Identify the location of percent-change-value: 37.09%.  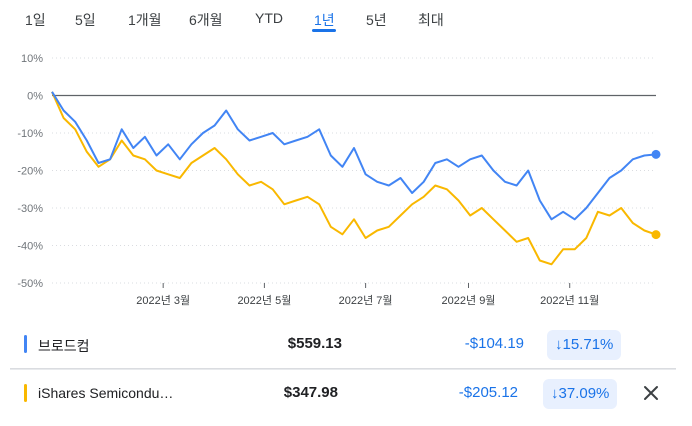
(584, 393).